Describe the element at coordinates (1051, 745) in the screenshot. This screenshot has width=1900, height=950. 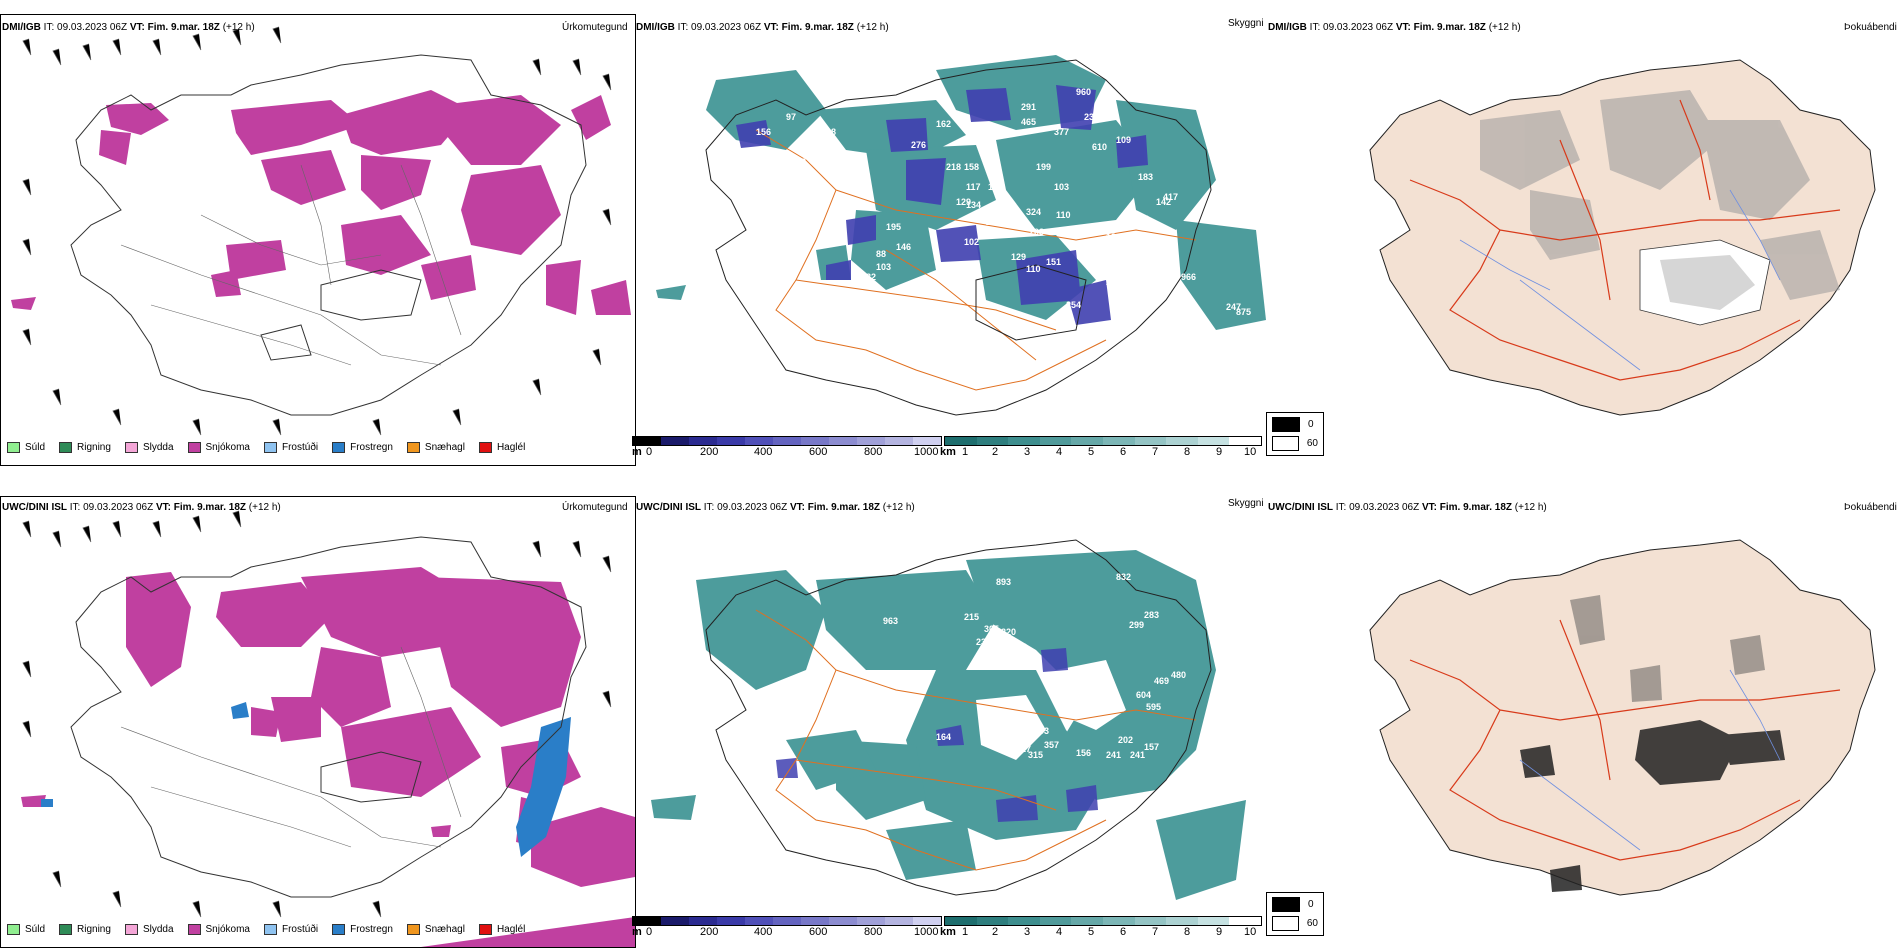
I see `visibility-value-label: 357` at that location.